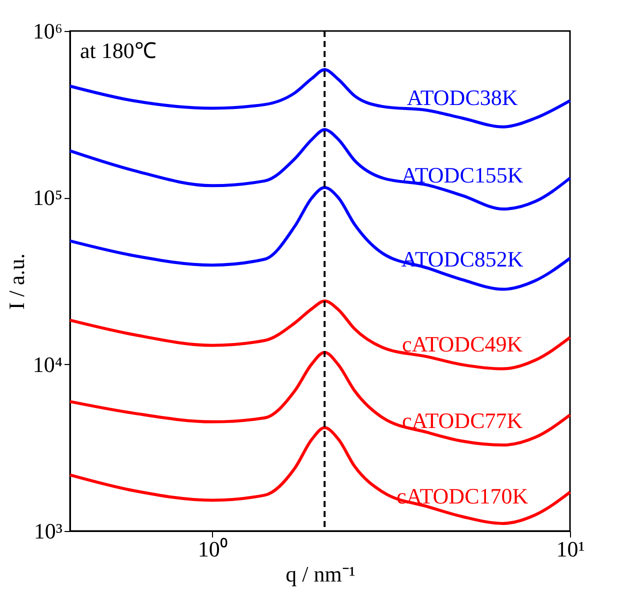 The image size is (627, 606). I want to click on x-tick-label: 10¹, so click(570, 549).